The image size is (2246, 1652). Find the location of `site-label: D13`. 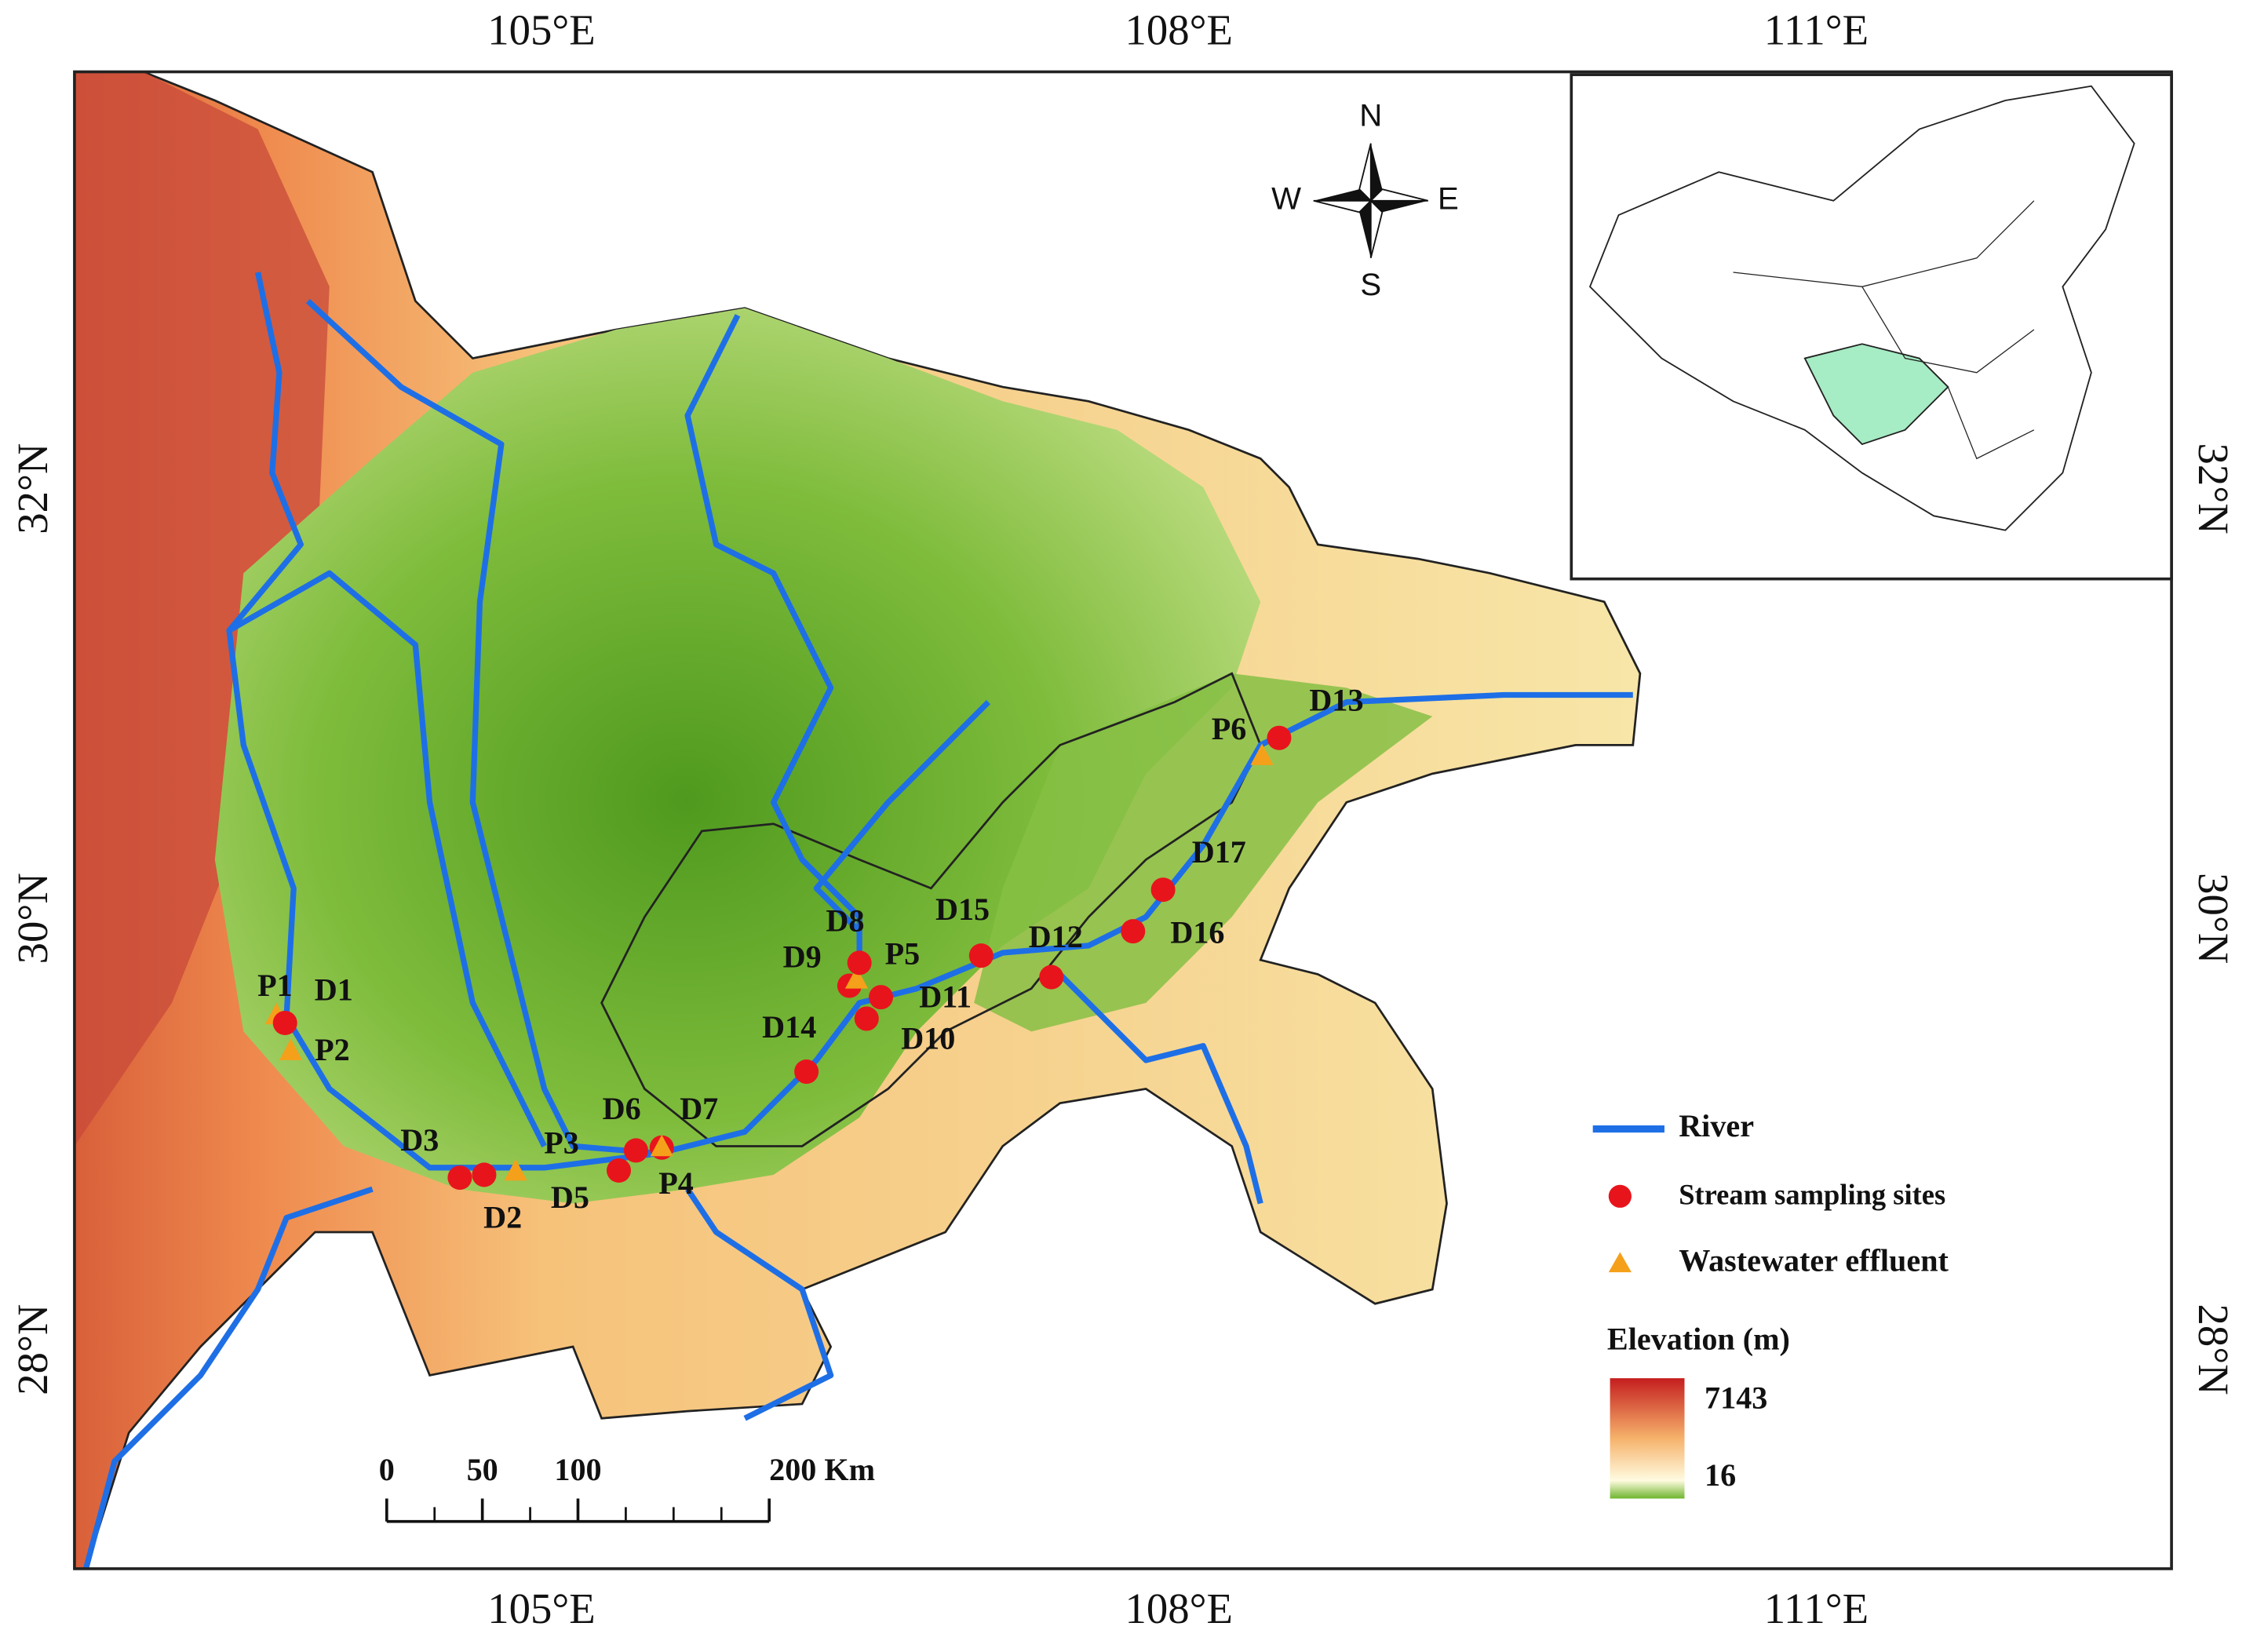

site-label: D13 is located at coordinates (1336, 700).